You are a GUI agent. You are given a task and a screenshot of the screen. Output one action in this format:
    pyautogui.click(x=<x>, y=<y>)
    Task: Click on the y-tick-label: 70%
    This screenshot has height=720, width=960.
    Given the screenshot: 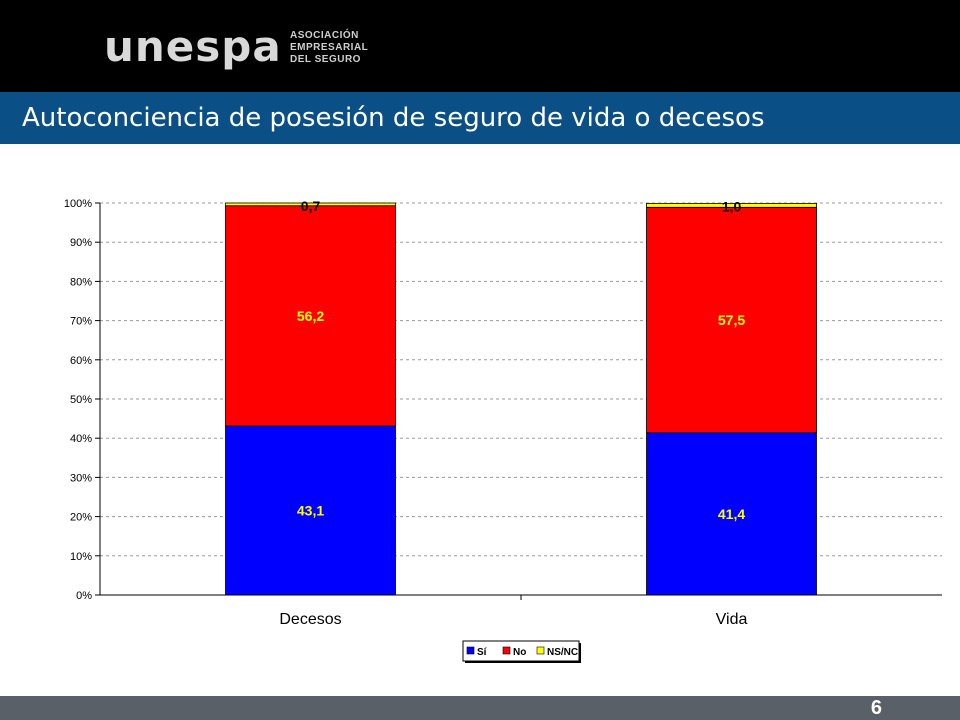 What is the action you would take?
    pyautogui.click(x=81, y=322)
    